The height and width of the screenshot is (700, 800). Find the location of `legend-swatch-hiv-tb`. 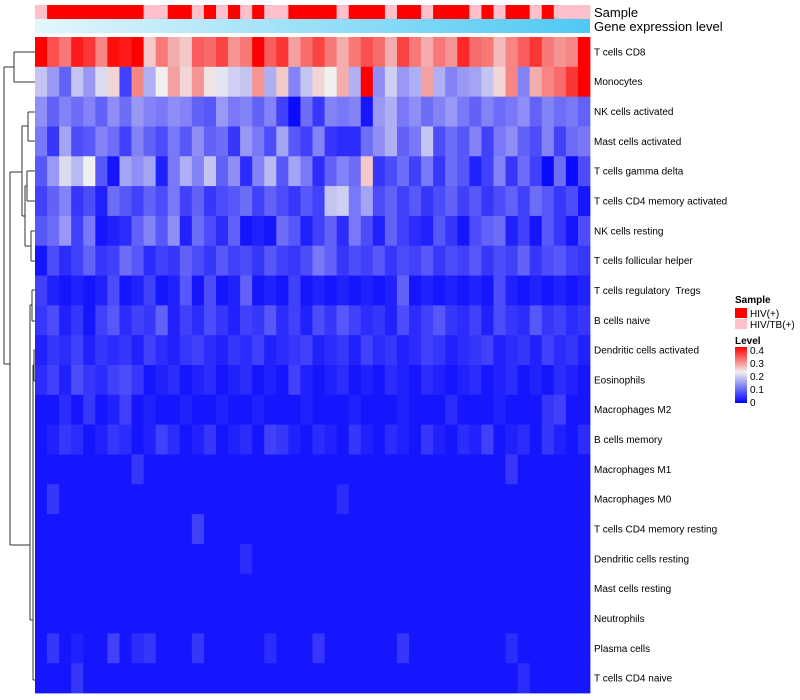

legend-swatch-hiv-tb is located at coordinates (741, 324).